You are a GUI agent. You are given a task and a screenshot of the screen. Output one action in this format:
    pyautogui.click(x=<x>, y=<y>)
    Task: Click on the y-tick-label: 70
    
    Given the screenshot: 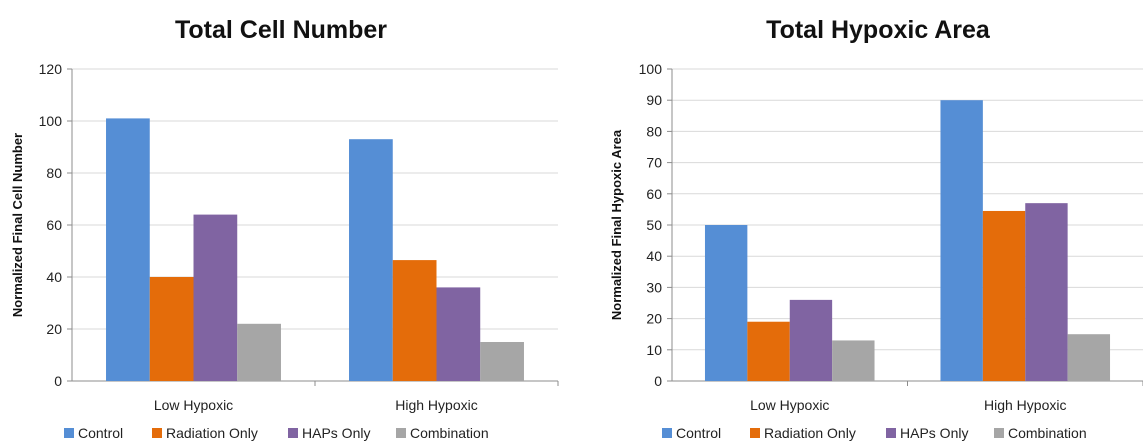 What is the action you would take?
    pyautogui.click(x=654, y=163)
    